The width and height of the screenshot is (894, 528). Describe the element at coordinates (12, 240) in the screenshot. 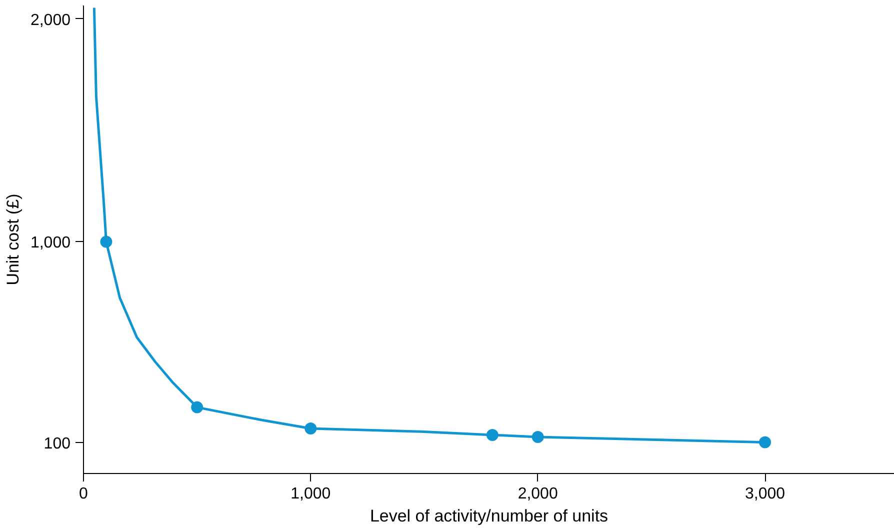

I see `y-axis-title: Unit cost (£)` at that location.